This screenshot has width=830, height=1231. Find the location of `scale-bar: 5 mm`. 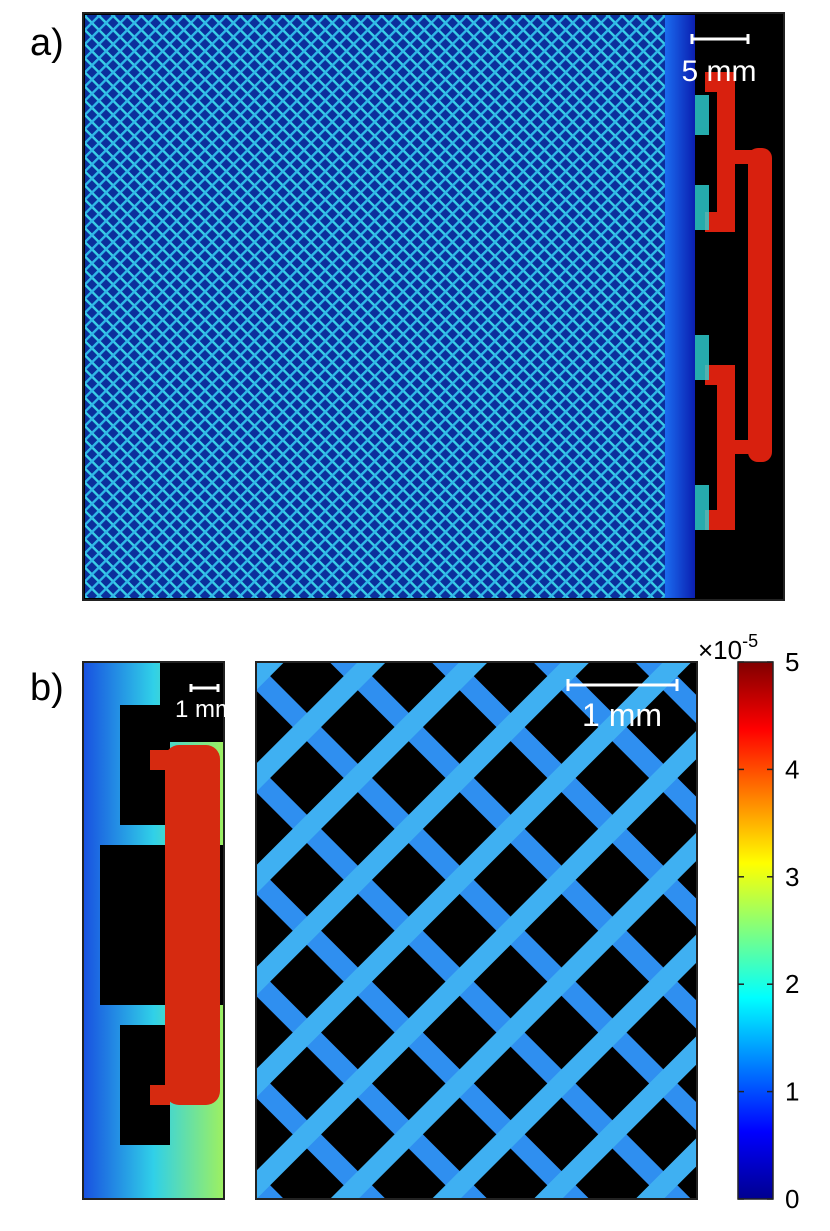

scale-bar: 5 mm is located at coordinates (719, 61).